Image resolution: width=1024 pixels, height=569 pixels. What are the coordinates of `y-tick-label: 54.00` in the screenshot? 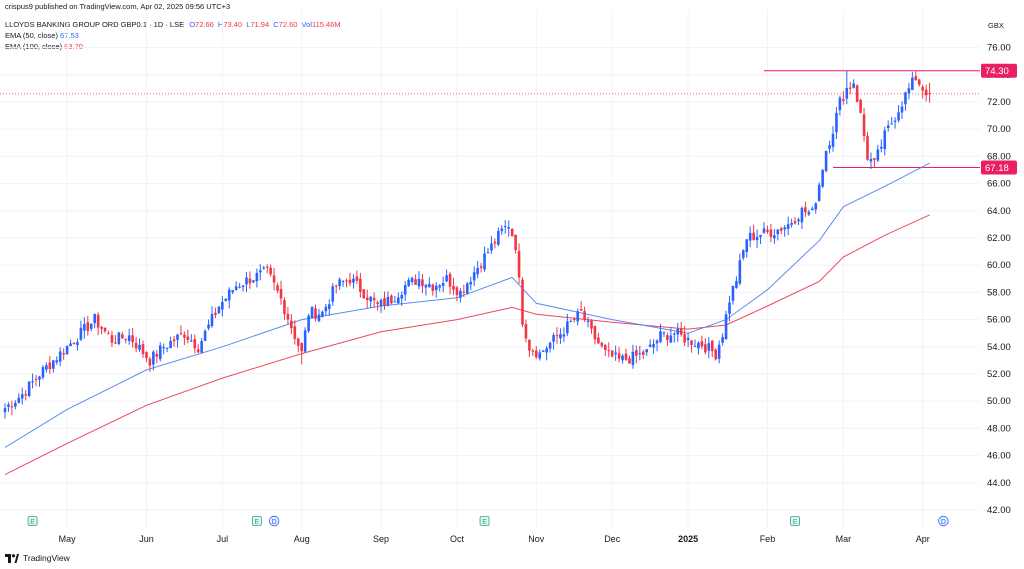 It's located at (999, 347).